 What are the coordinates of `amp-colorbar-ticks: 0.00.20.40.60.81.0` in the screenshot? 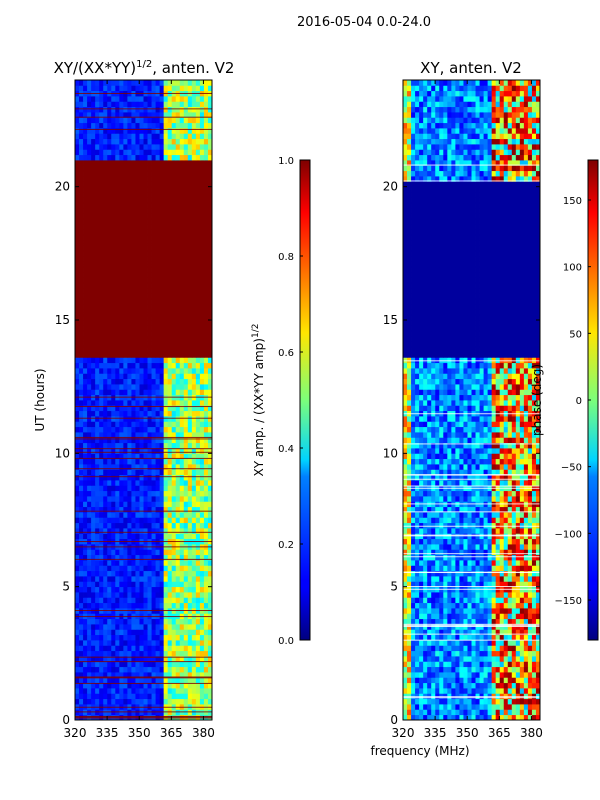 It's located at (290, 401).